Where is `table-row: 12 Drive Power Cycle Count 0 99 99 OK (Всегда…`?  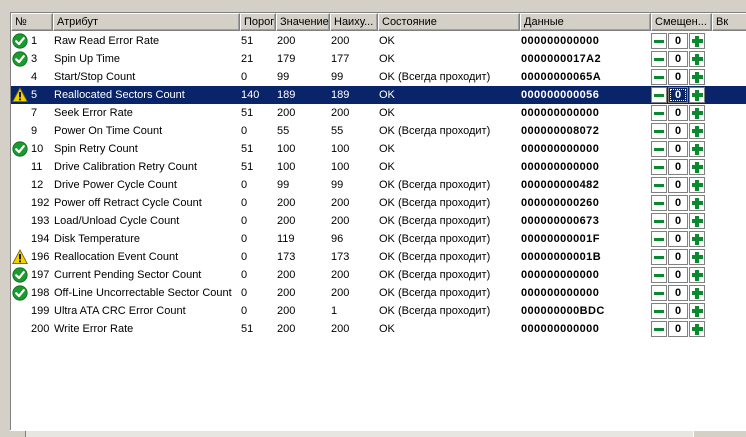
table-row: 12 Drive Power Cycle Count 0 99 99 OK (Всегда… is located at coordinates (378, 185).